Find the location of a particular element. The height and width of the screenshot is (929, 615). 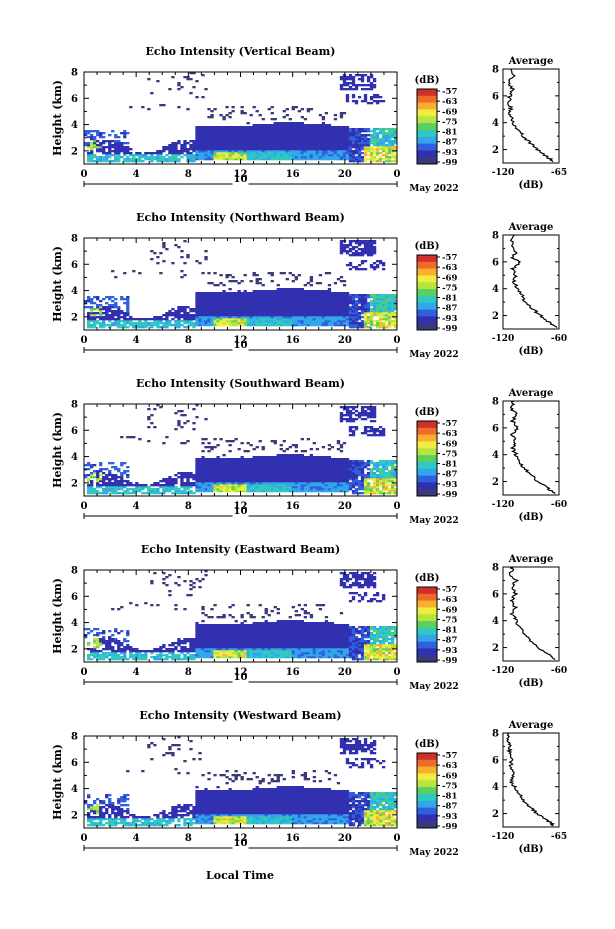

y-tick-label: 2 is located at coordinates (74, 317).